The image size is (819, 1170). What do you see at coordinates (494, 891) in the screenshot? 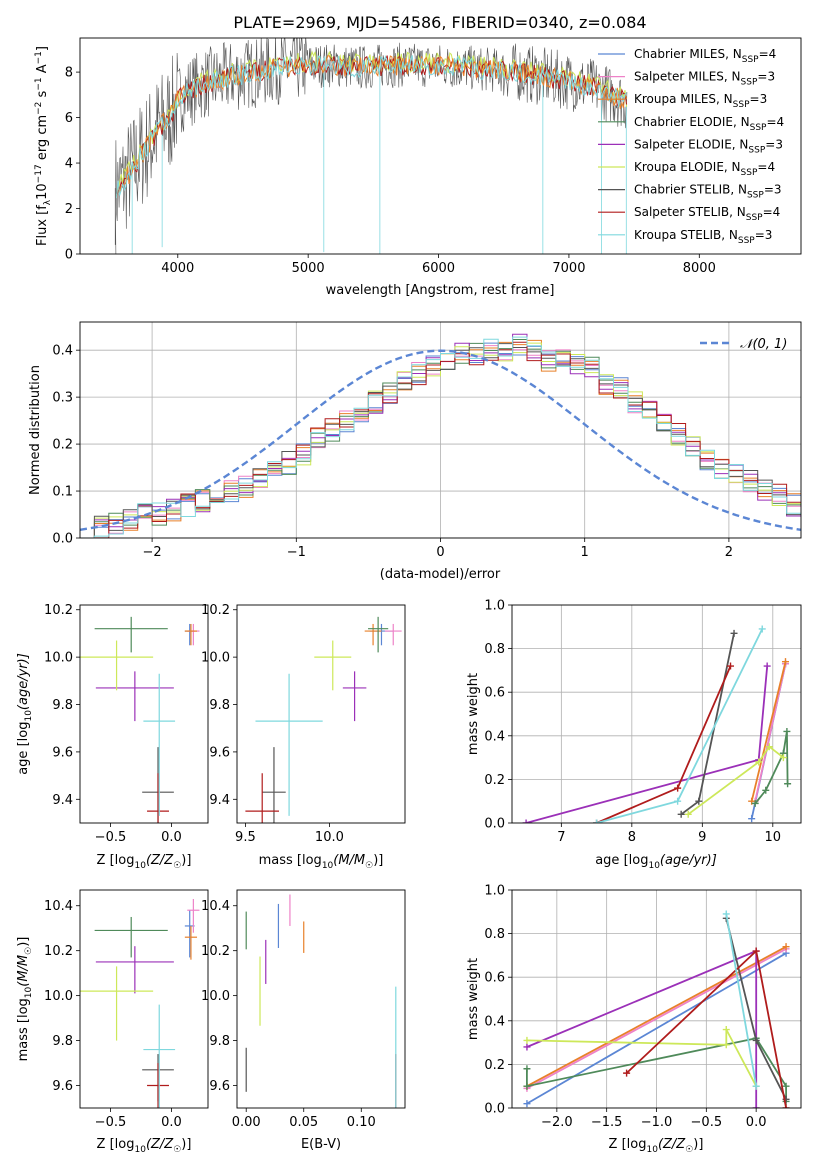
I see `weight-z-panel-ytick-label: 1.0` at bounding box center [494, 891].